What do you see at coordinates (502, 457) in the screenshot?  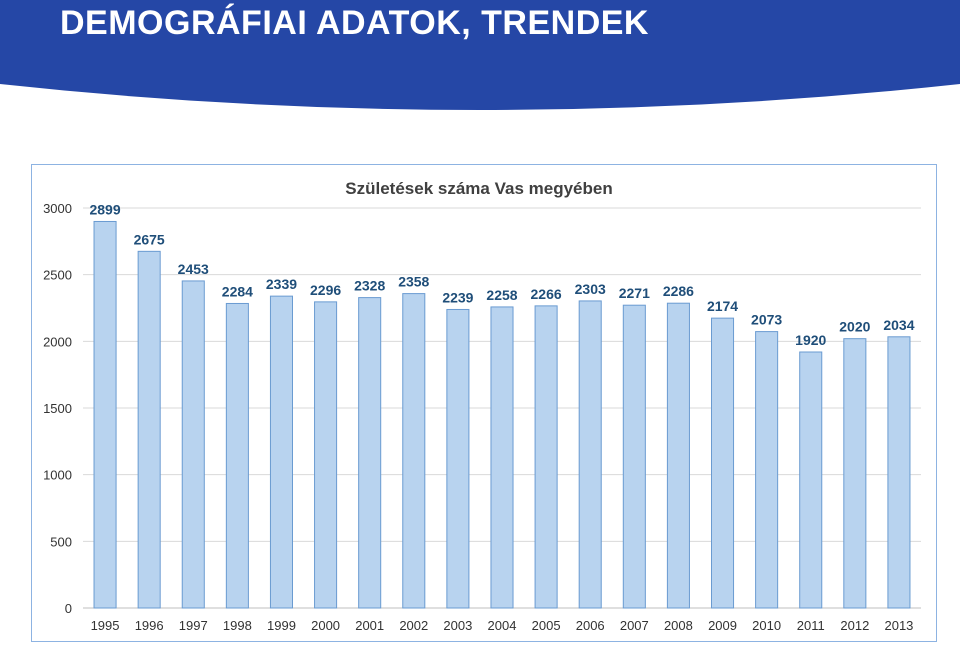 I see `bar-2004` at bounding box center [502, 457].